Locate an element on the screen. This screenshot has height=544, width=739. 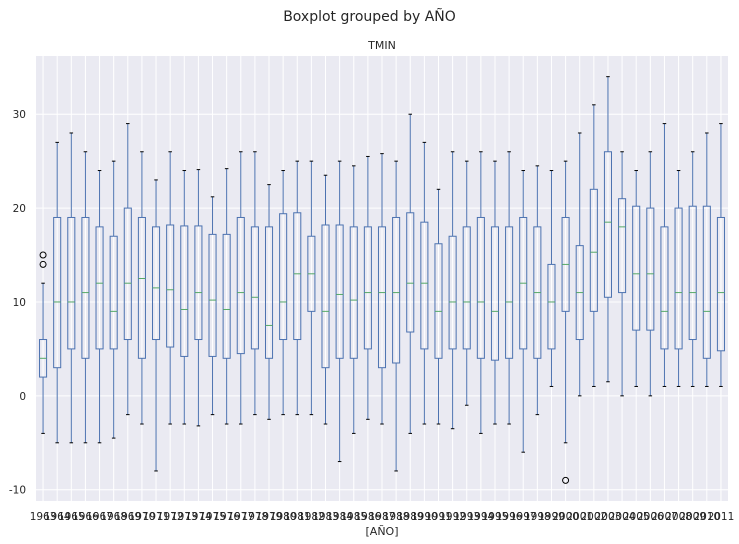
x-tick-label: 1974 is located at coordinates (198, 517).